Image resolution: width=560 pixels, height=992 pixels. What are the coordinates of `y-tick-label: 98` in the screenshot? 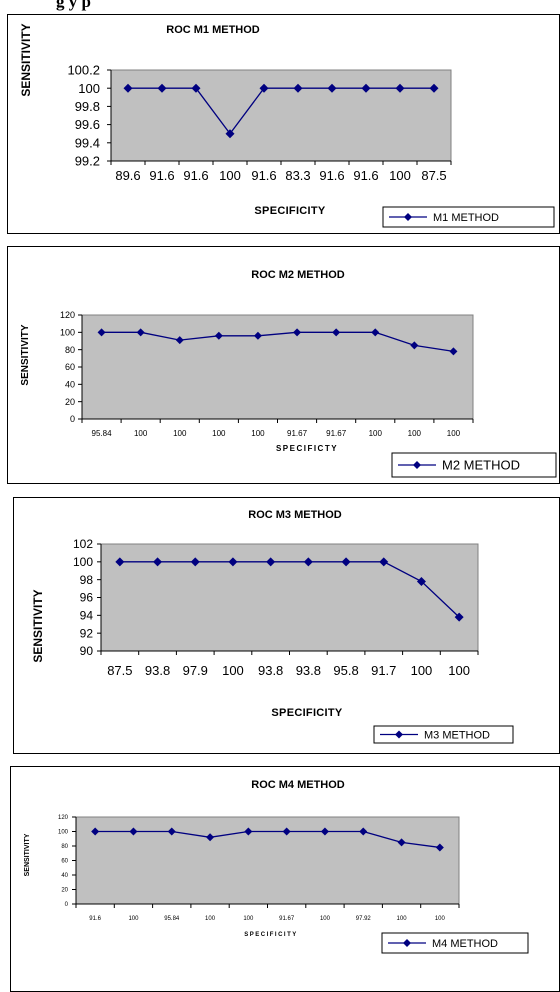 It's located at (87, 580).